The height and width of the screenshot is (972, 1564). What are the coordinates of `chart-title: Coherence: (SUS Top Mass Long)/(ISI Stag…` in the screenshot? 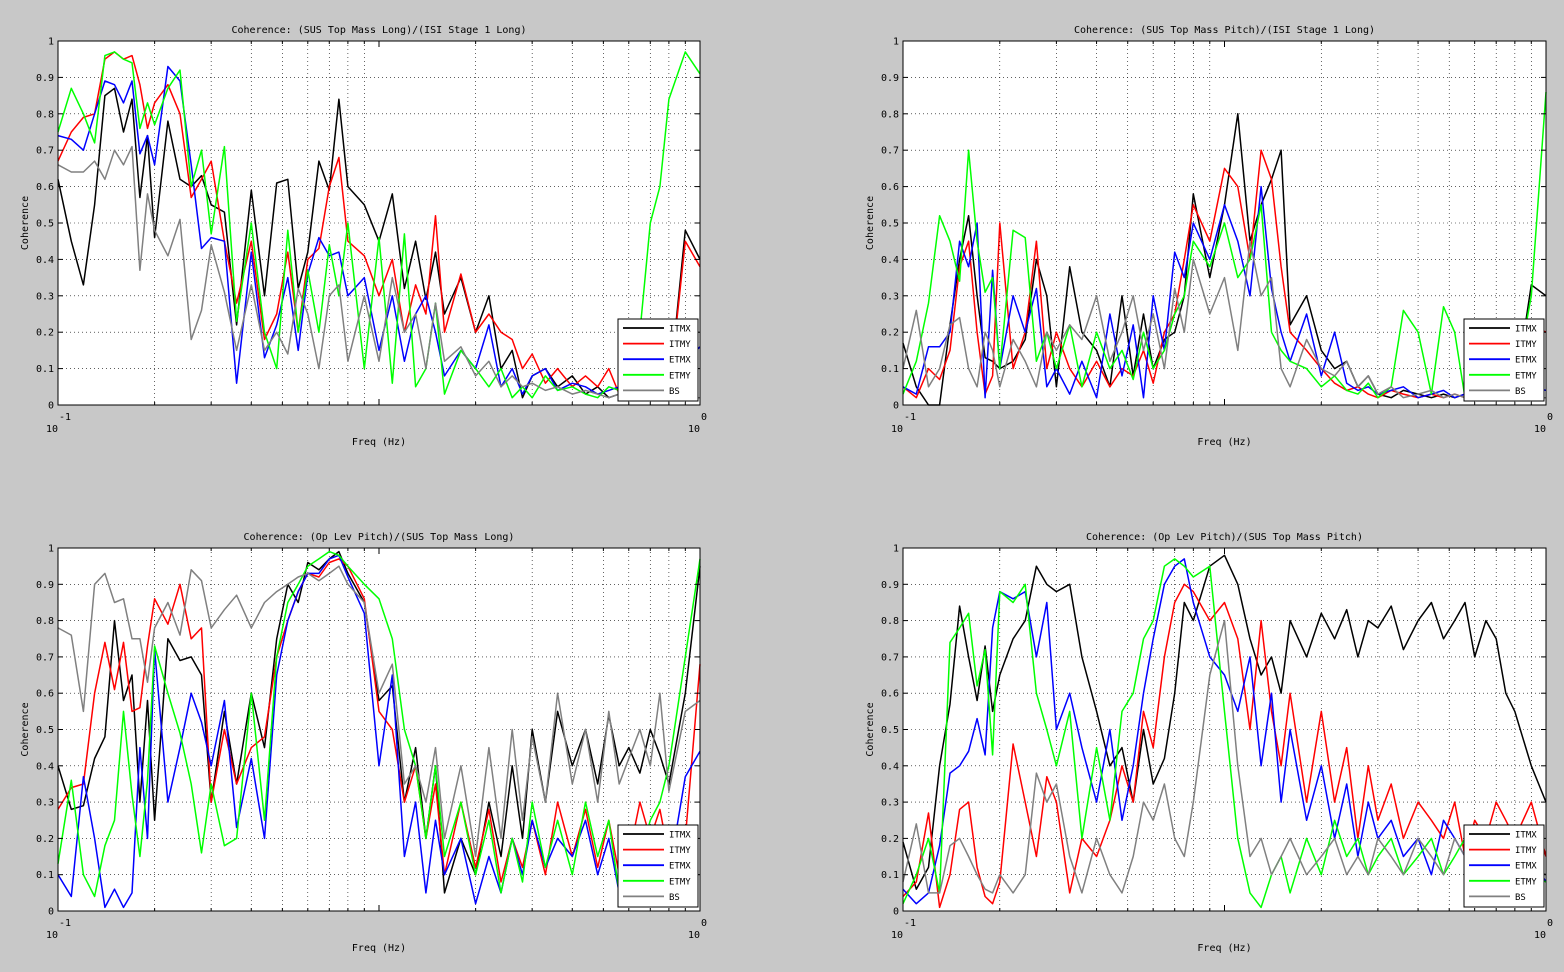 It's located at (378, 30).